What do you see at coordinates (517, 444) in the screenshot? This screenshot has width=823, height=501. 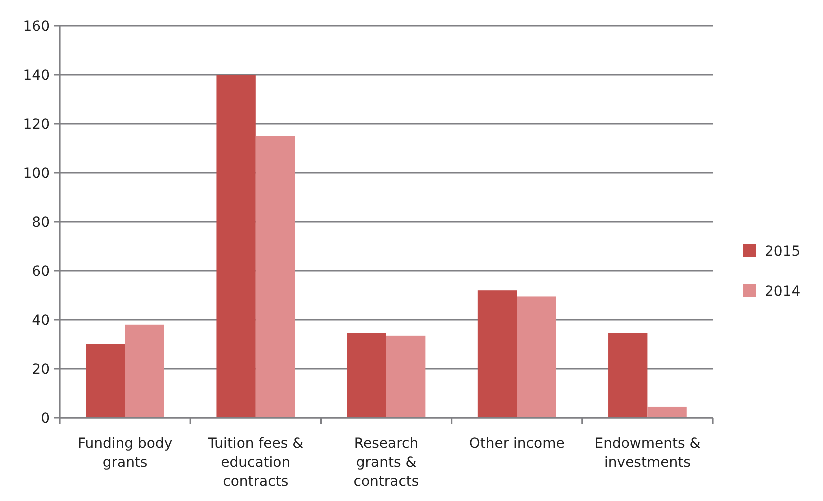 I see `x-tick-label: Other income` at bounding box center [517, 444].